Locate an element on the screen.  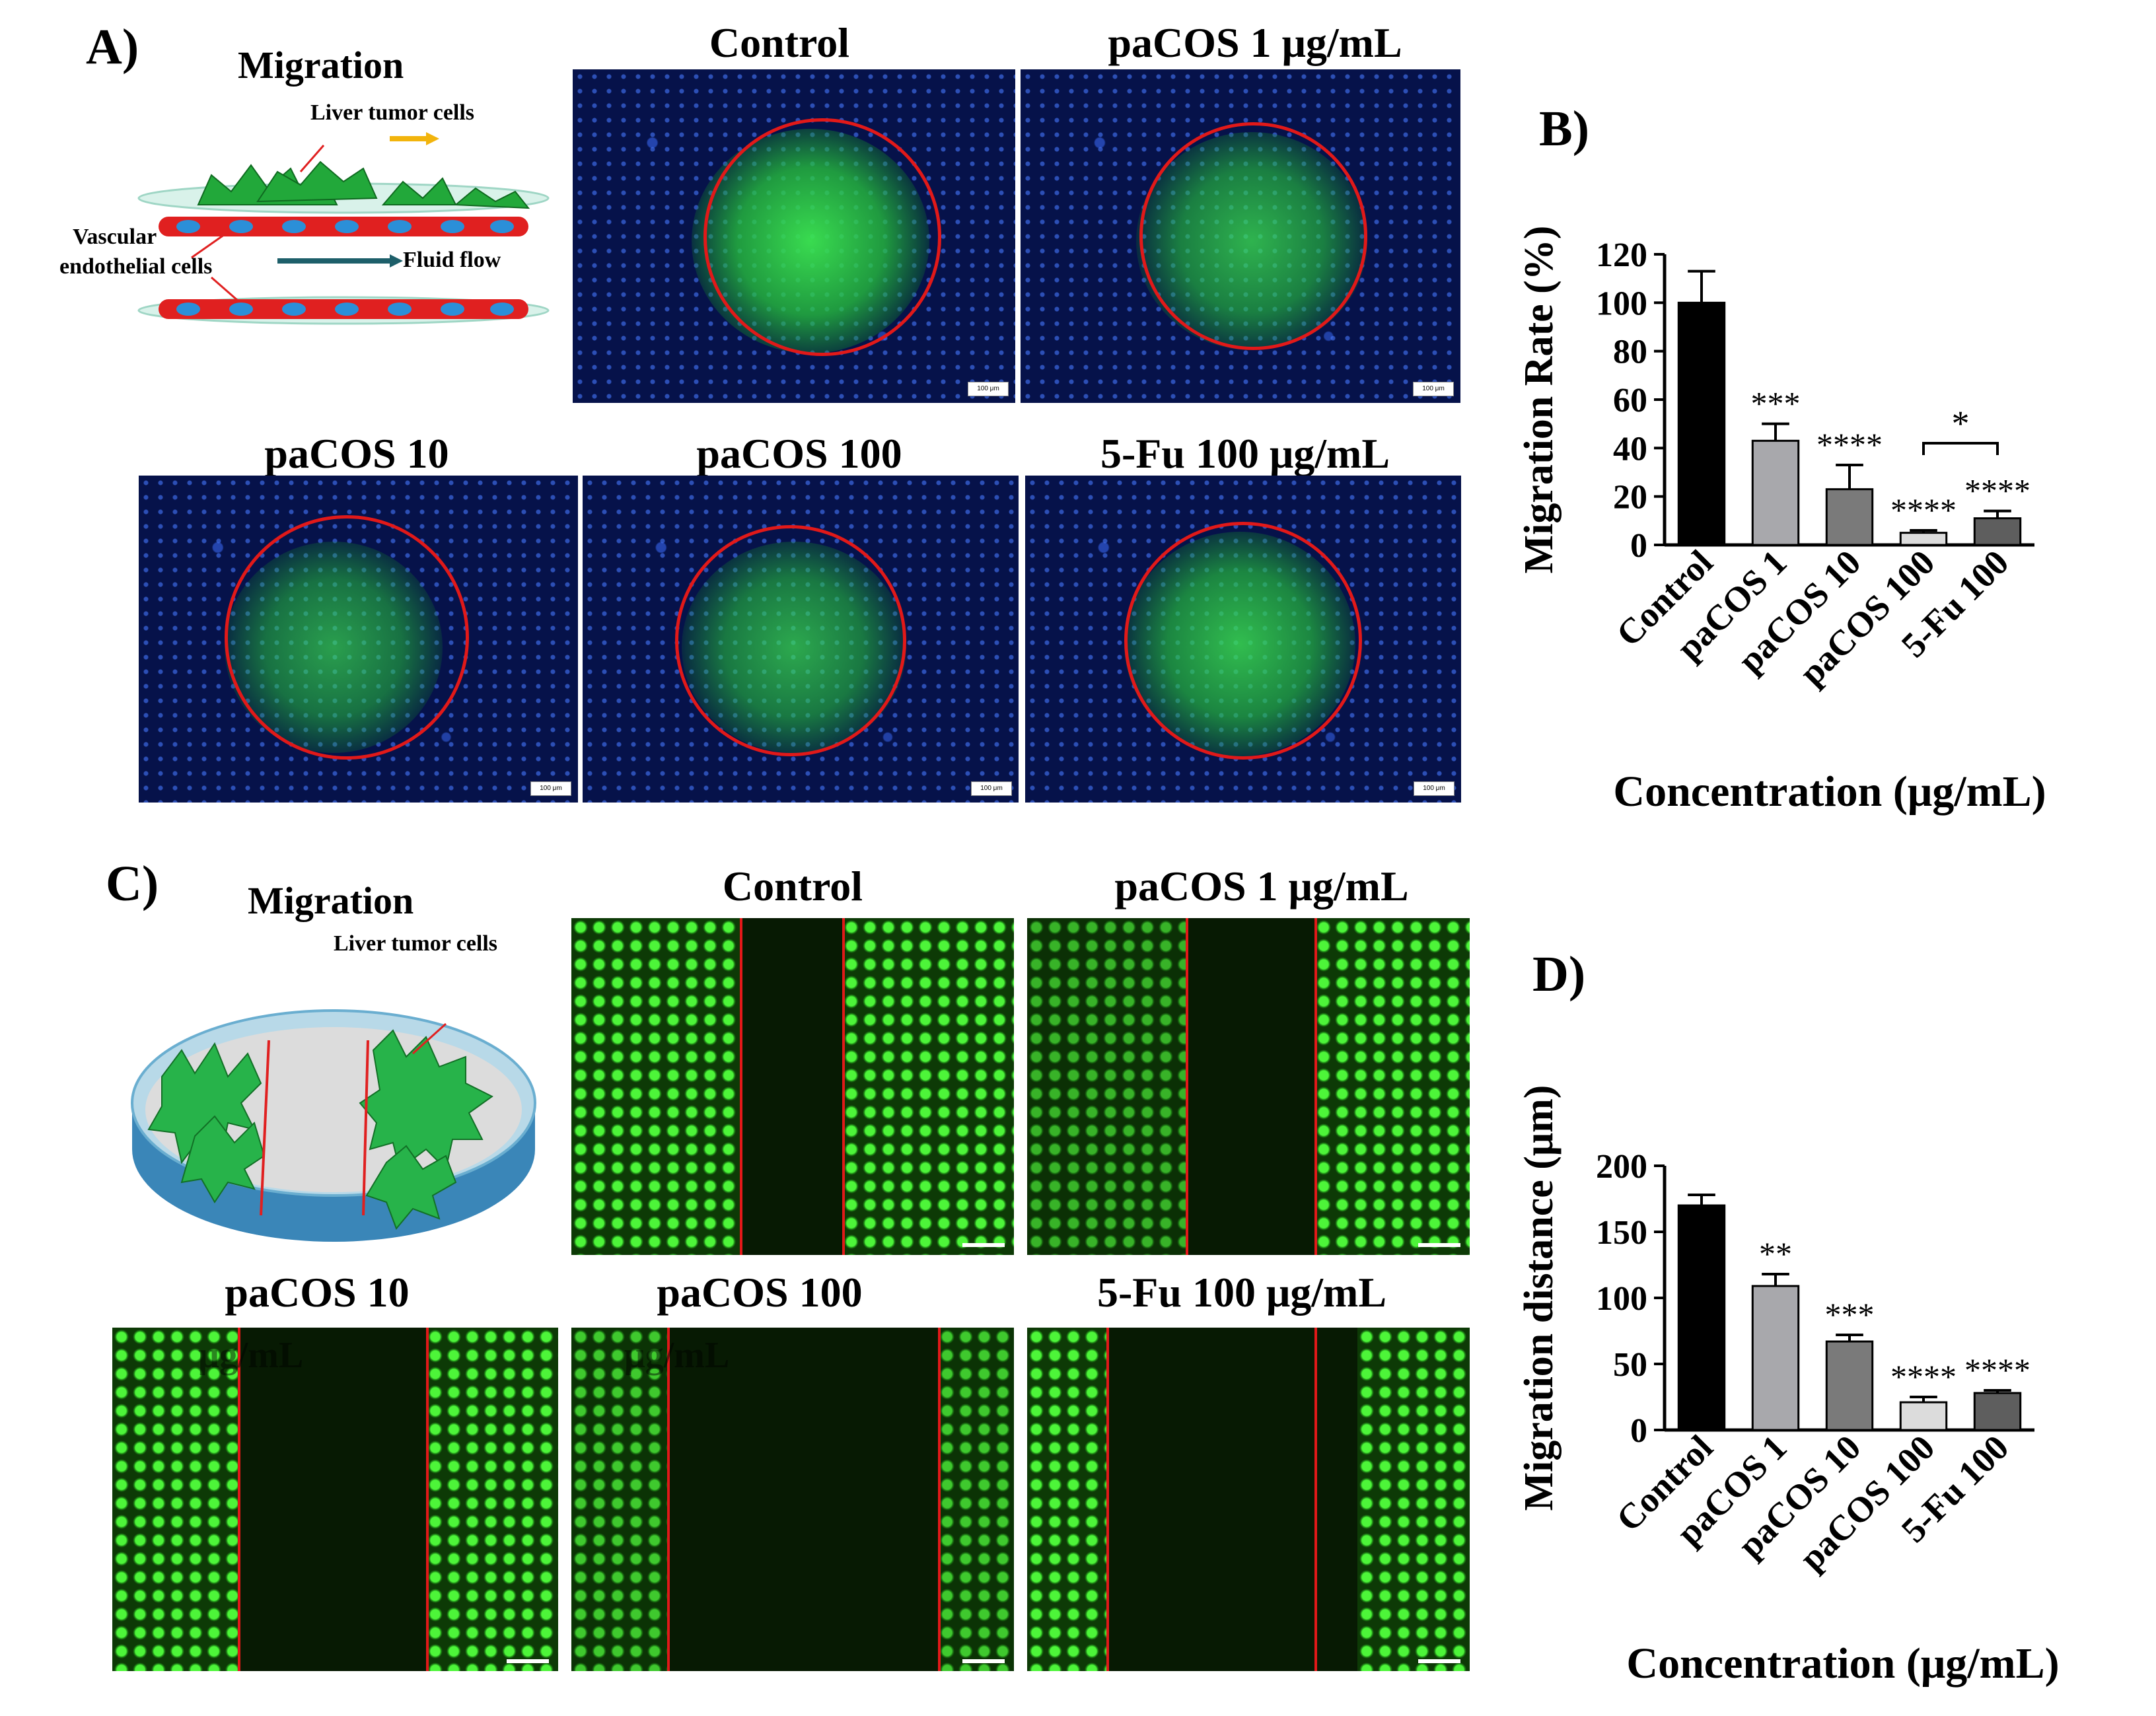
chart-b-ytick-label: 0 is located at coordinates (1638, 546).